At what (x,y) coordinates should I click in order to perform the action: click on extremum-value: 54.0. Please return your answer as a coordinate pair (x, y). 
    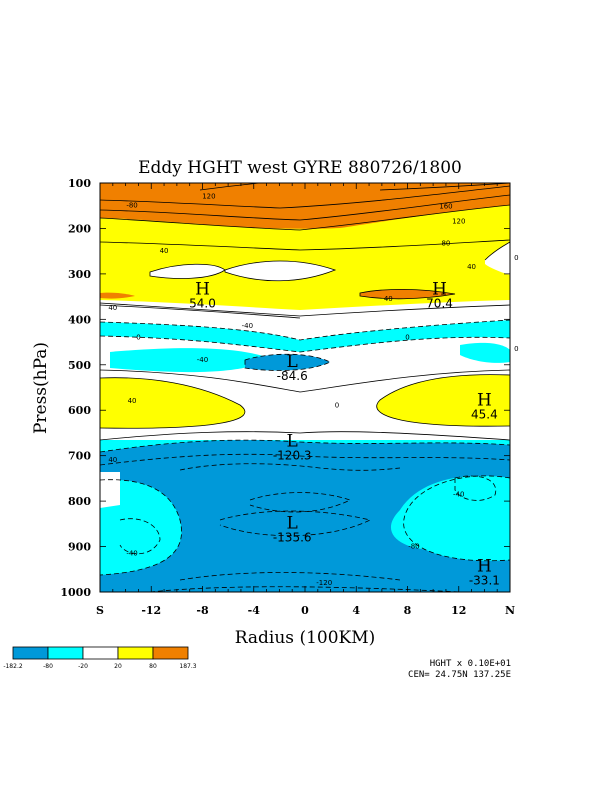
    Looking at the image, I should click on (202, 303).